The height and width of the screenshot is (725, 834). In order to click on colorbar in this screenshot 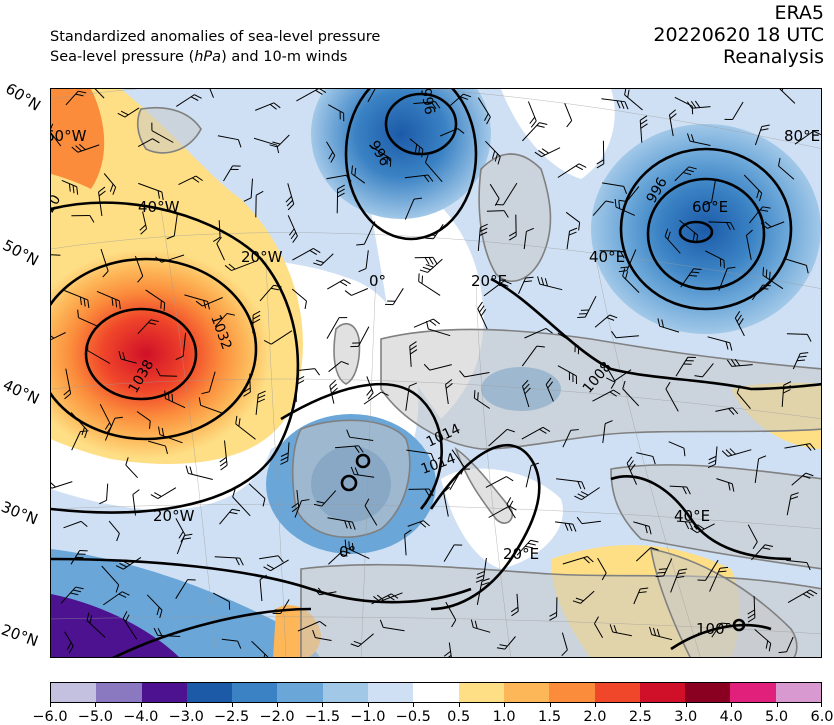, I will do `click(436, 692)`.